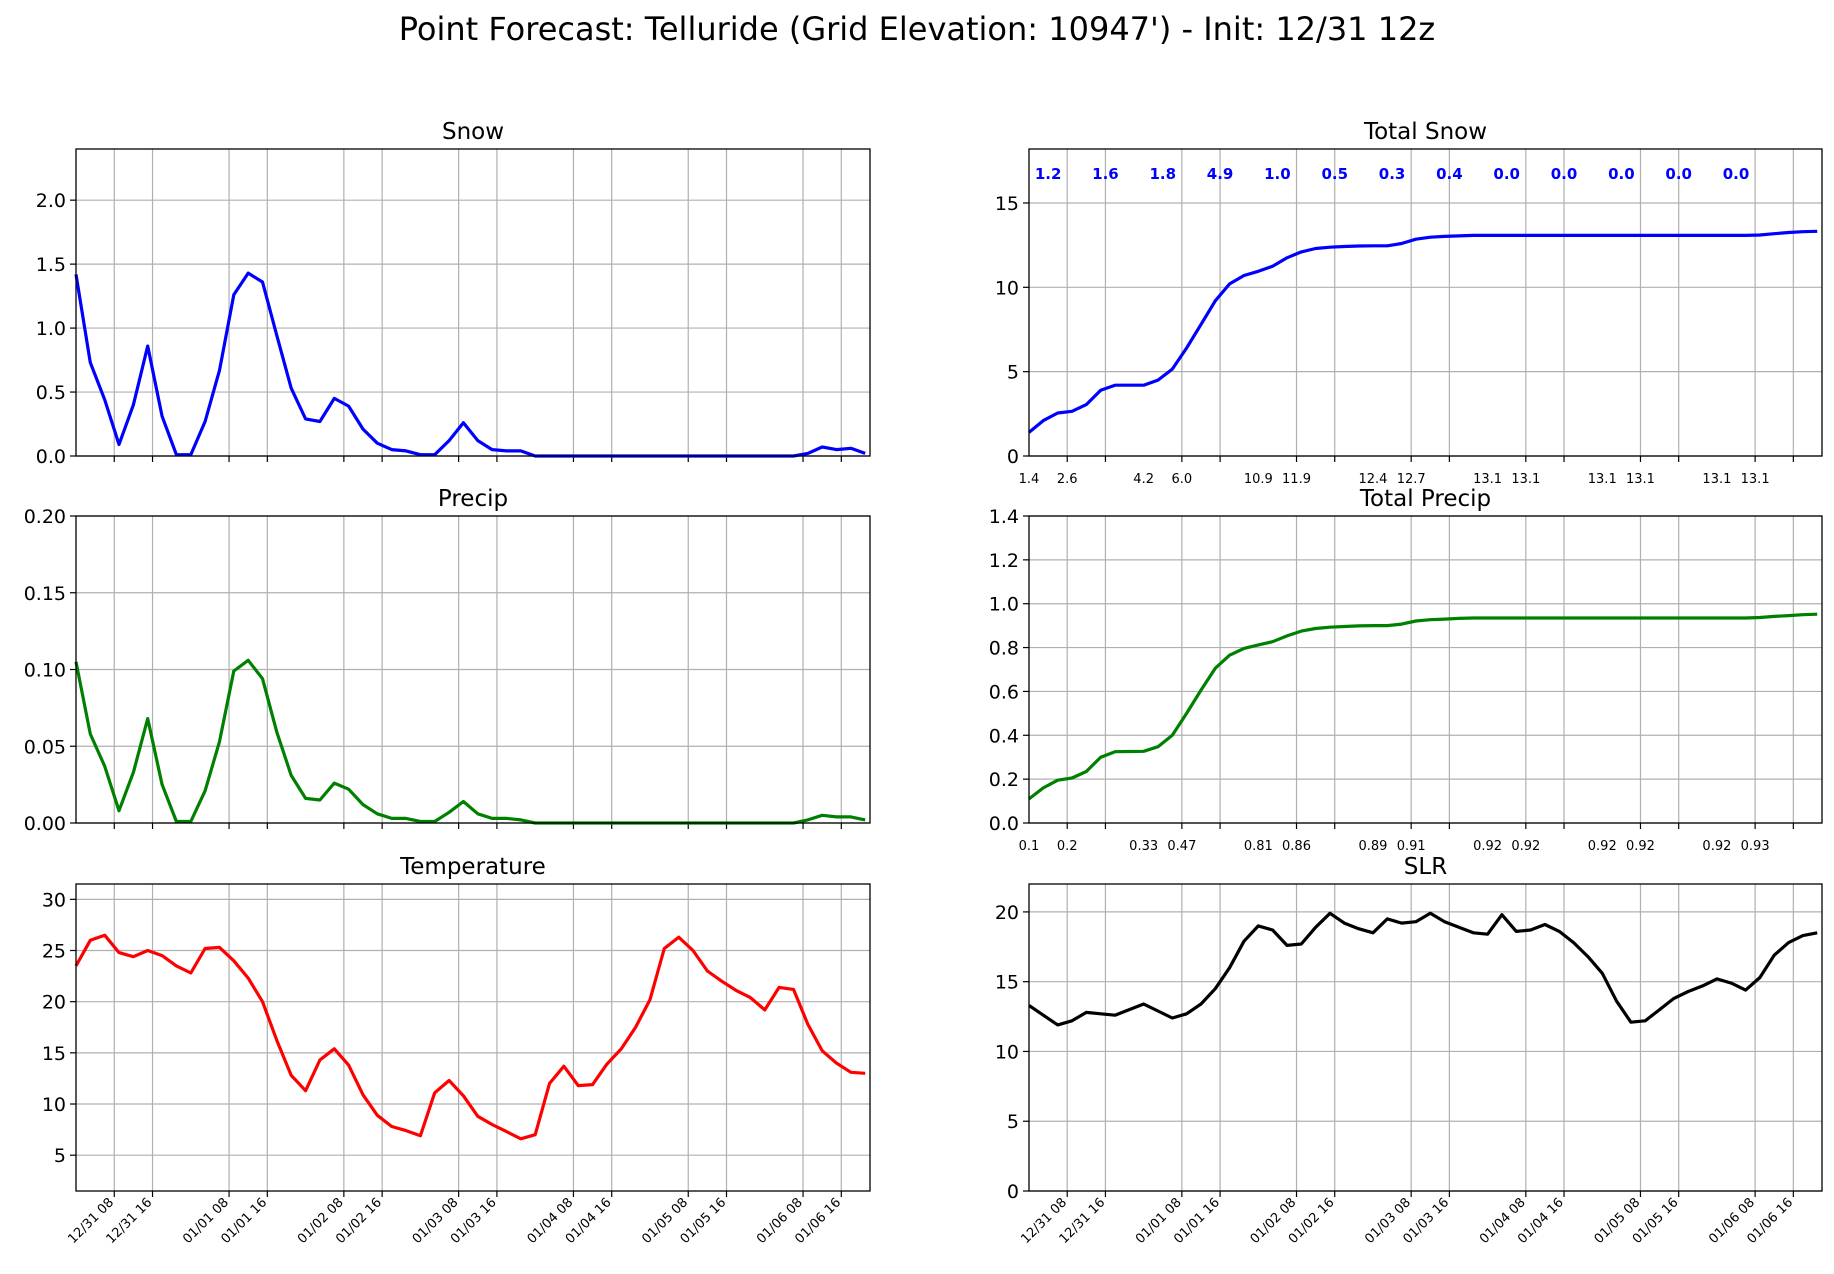 The height and width of the screenshot is (1274, 1834). Describe the element at coordinates (1181, 846) in the screenshot. I see `cumulative-label: 0.47` at that location.